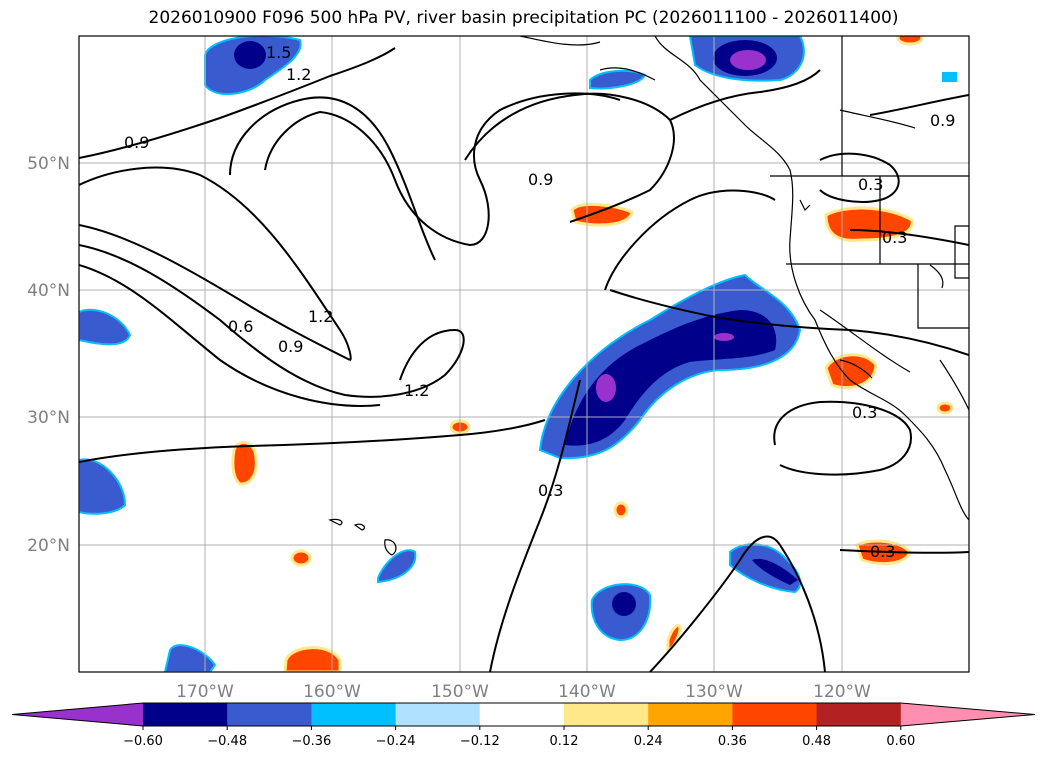 The height and width of the screenshot is (765, 1047). Describe the element at coordinates (48, 291) in the screenshot. I see `lat-label: 40°N` at that location.